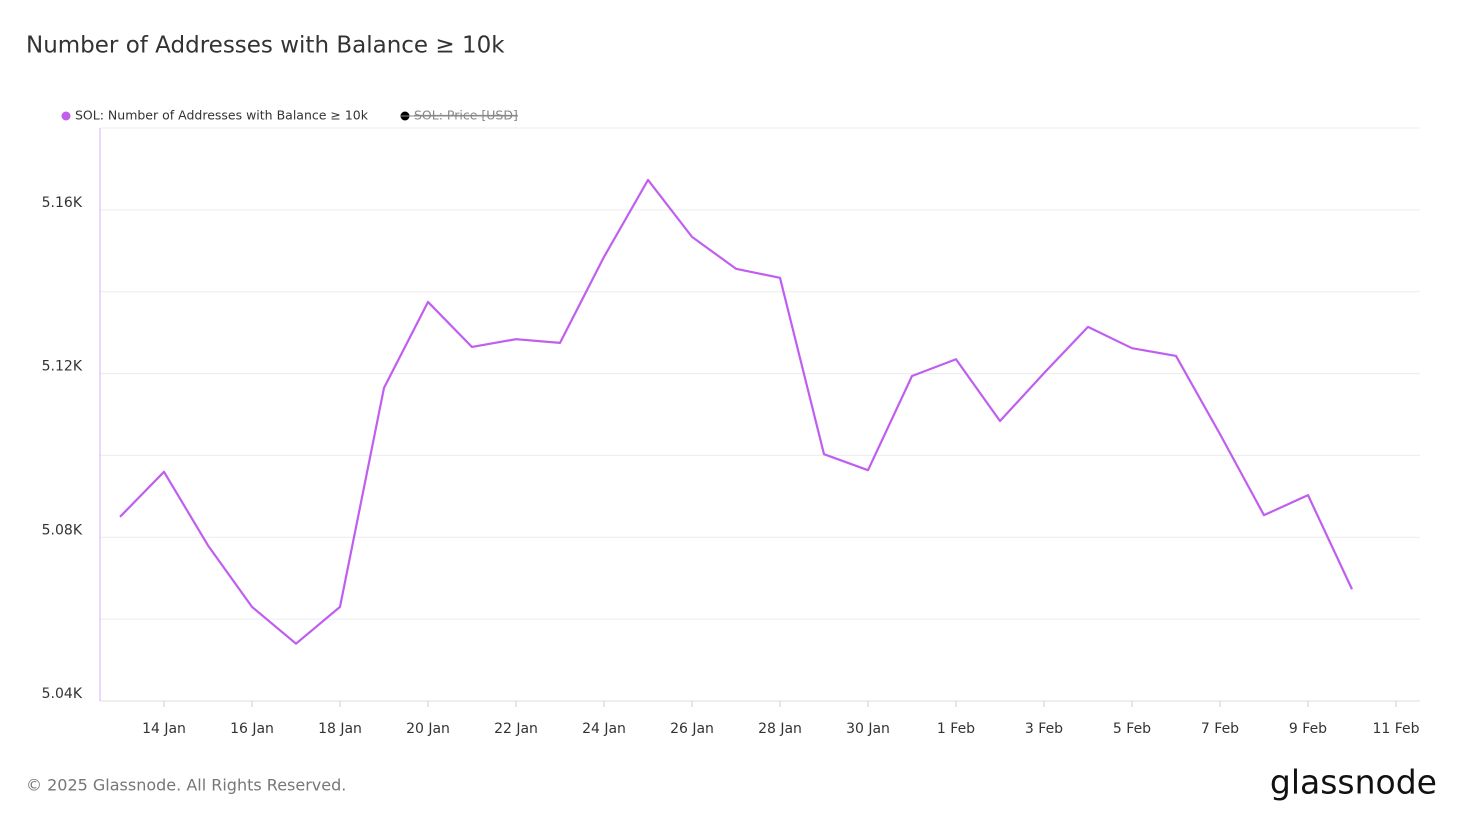  What do you see at coordinates (62, 203) in the screenshot?
I see `y-tick-label: 5.16K` at bounding box center [62, 203].